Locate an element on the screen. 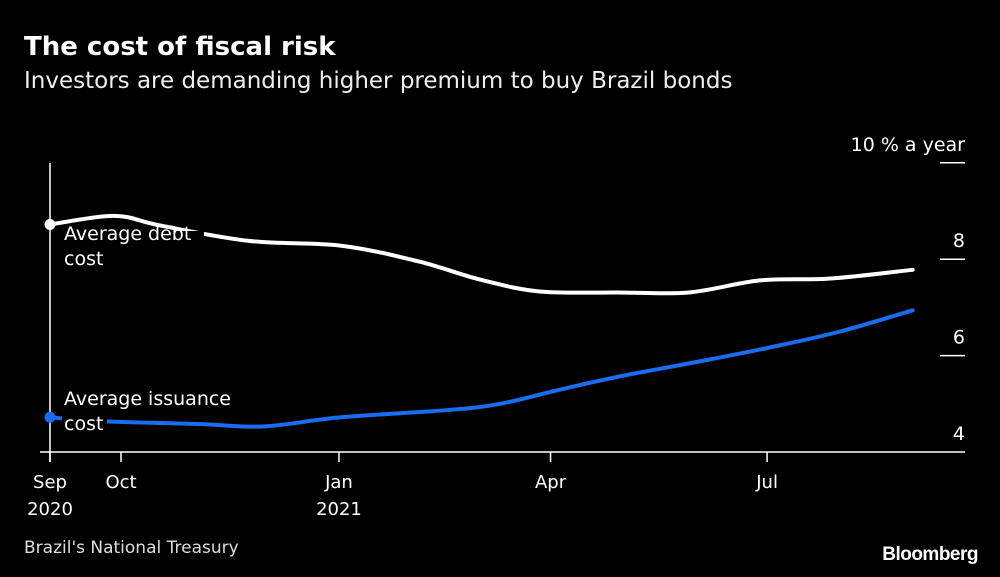 The width and height of the screenshot is (1000, 577). x-tick-label: Jul is located at coordinates (766, 482).